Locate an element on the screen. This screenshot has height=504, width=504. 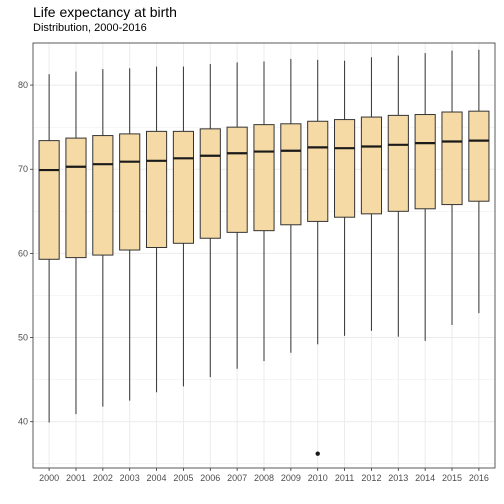
x-tick-label: 2006 is located at coordinates (210, 478).